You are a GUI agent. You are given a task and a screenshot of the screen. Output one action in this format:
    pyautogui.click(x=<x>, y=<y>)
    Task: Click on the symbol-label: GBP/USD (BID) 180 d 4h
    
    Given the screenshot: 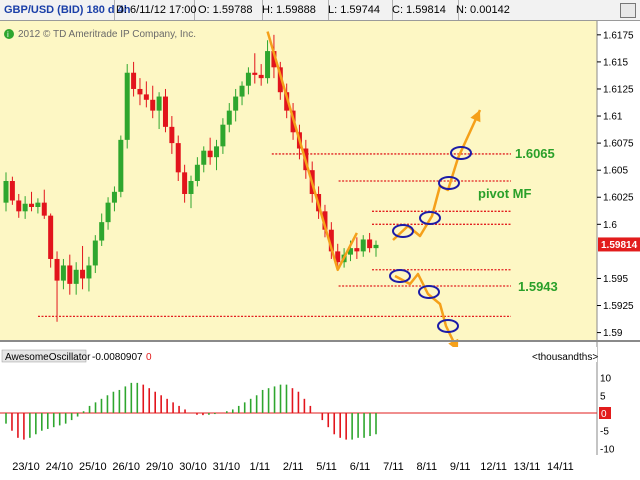 What is the action you would take?
    pyautogui.click(x=65, y=10)
    